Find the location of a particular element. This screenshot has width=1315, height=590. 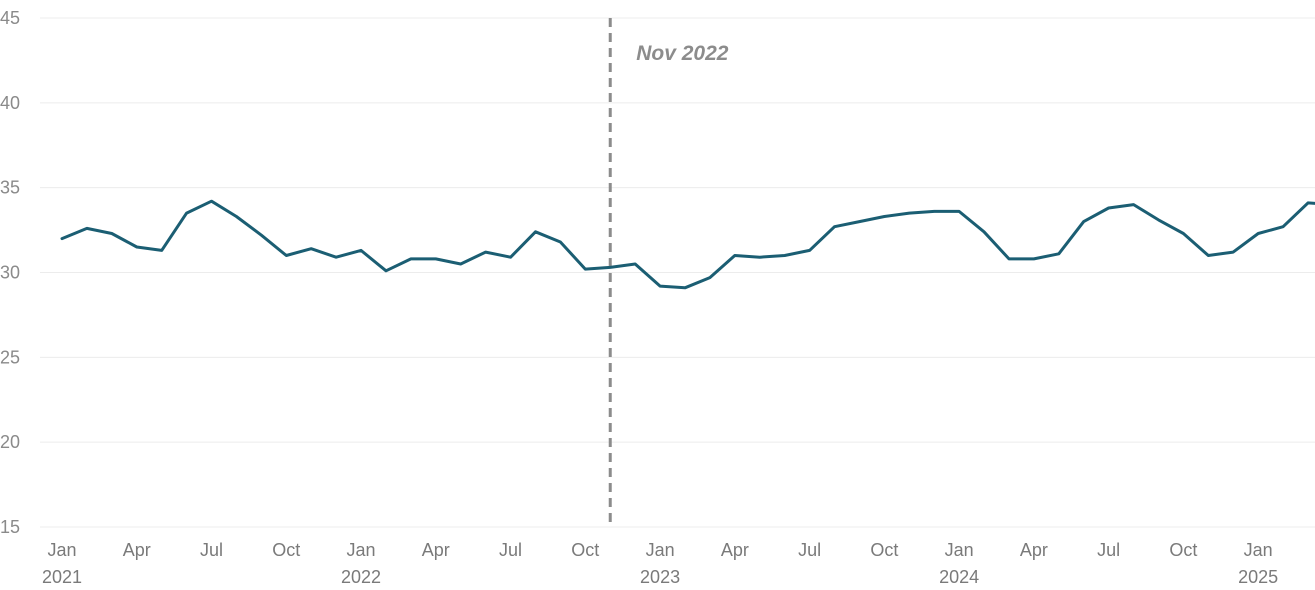

y-axis-ticks: 15 20 25 30 35 40 45 is located at coordinates (10, 272).